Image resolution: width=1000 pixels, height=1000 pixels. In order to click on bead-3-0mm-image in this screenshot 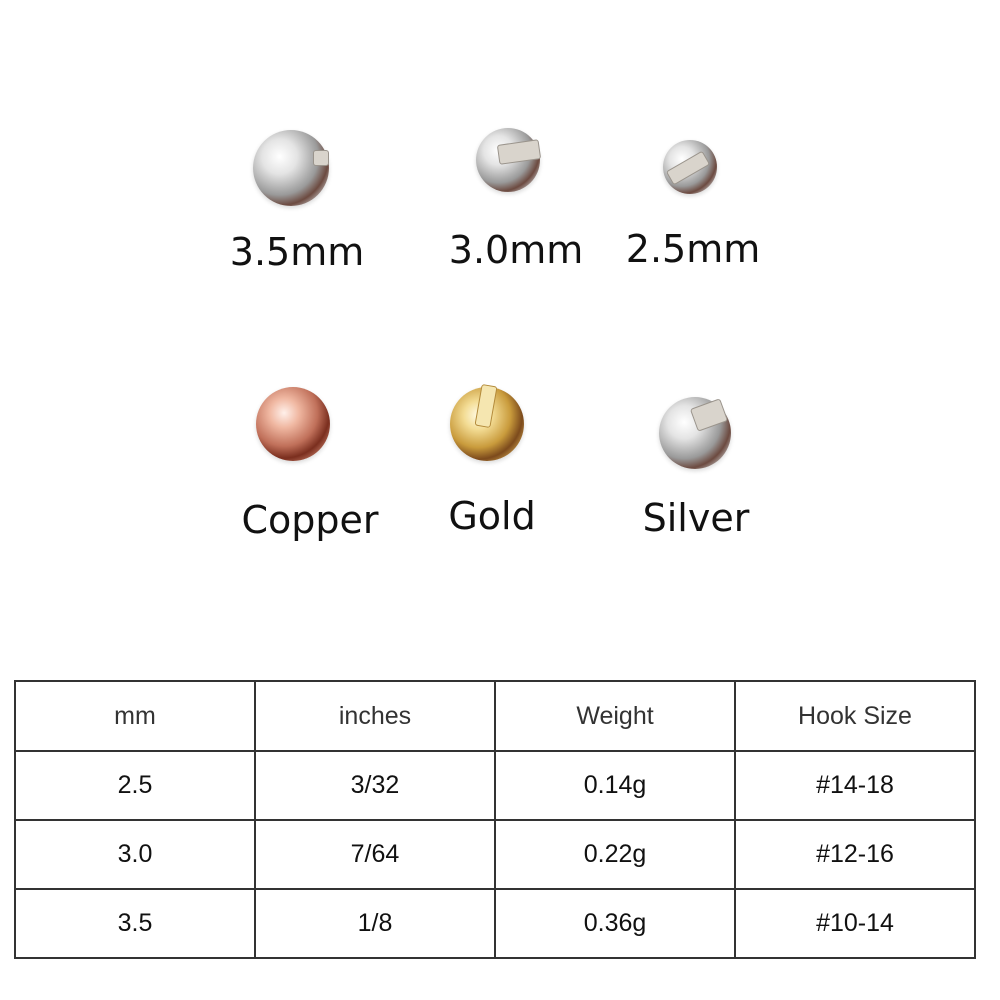, I will do `click(509, 160)`.